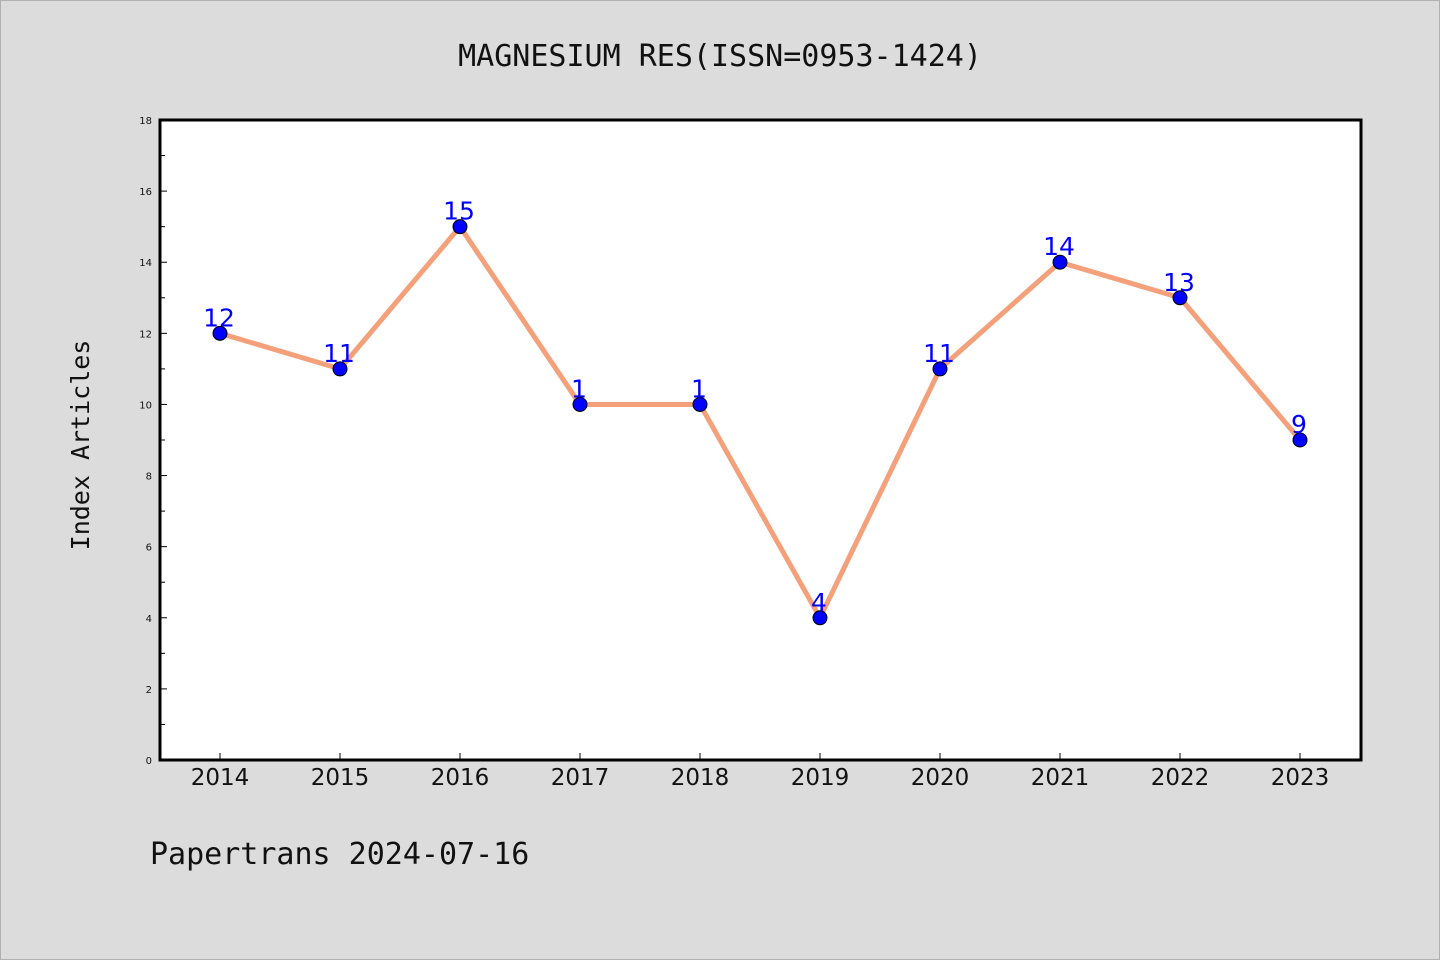 The image size is (1440, 960). Describe the element at coordinates (145, 405) in the screenshot. I see `y-tick-label: 10` at that location.